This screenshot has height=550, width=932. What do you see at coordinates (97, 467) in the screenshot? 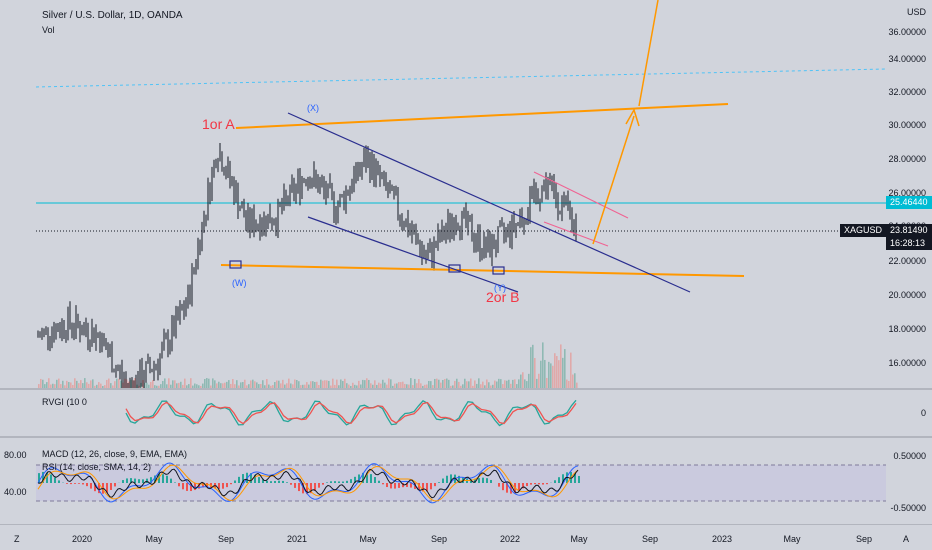
I see `rsi-legend: RSI (14, close, SMA, 14, 2)` at bounding box center [97, 467].